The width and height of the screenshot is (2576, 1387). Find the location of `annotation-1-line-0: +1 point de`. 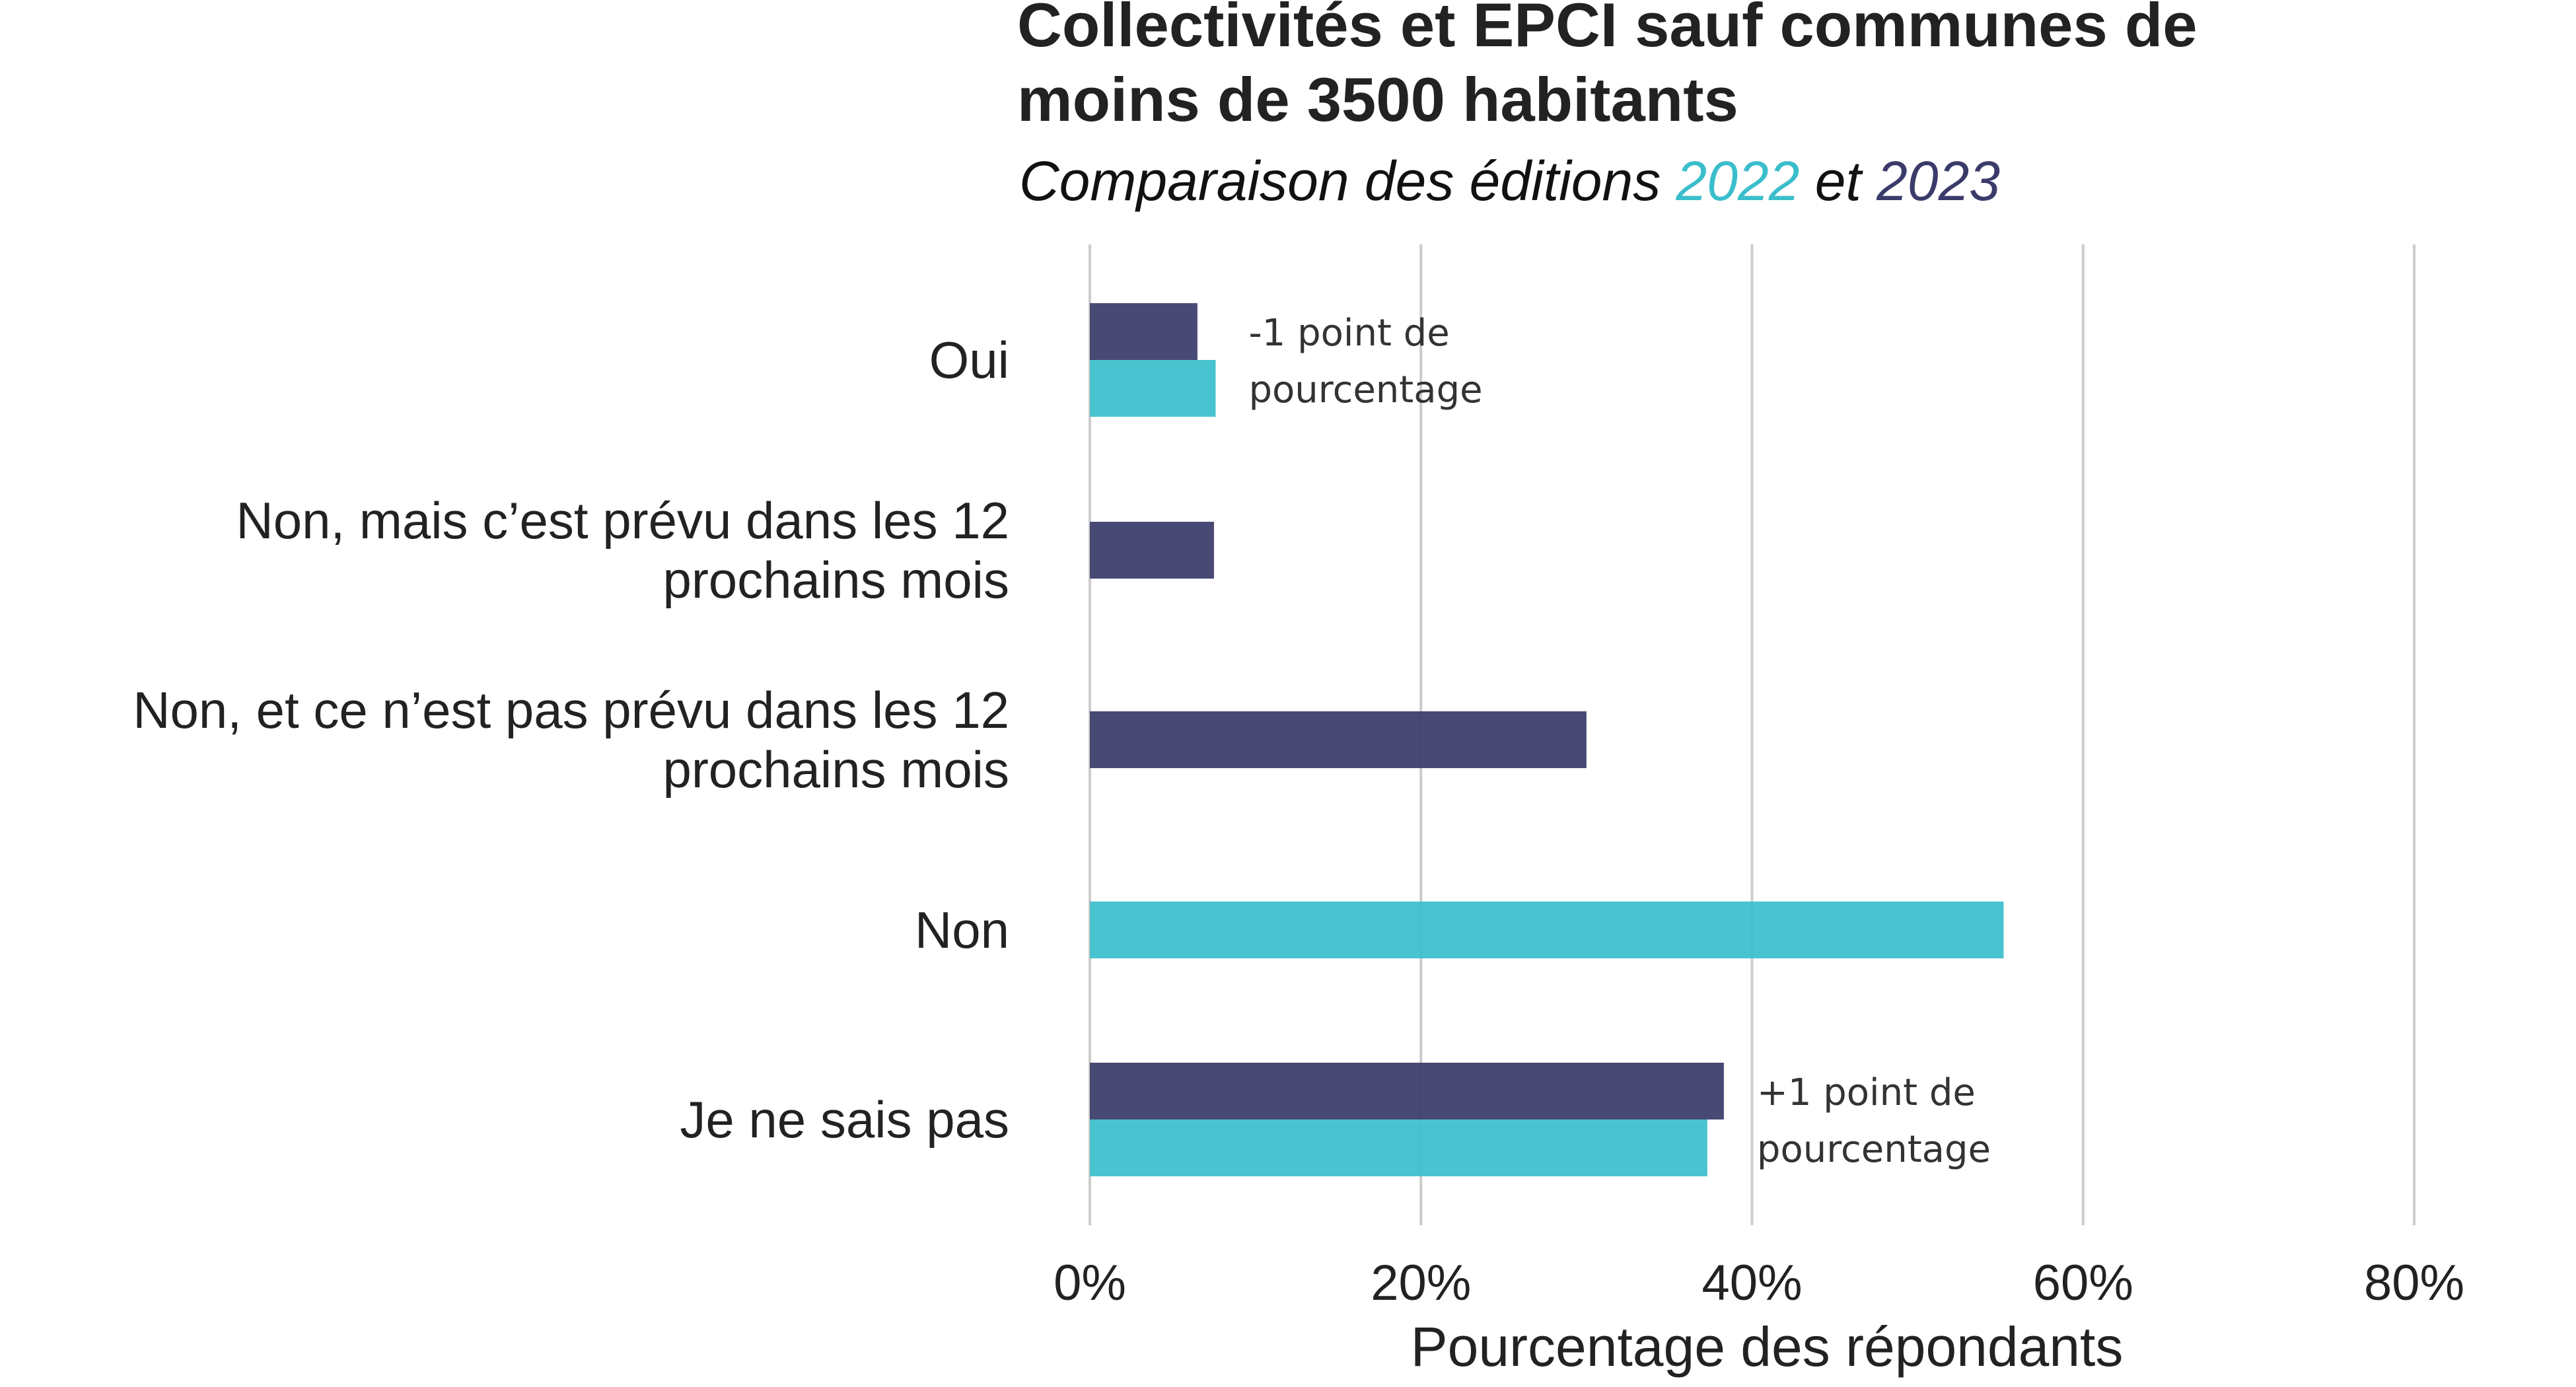

annotation-1-line-0: +1 point de is located at coordinates (1867, 1092).